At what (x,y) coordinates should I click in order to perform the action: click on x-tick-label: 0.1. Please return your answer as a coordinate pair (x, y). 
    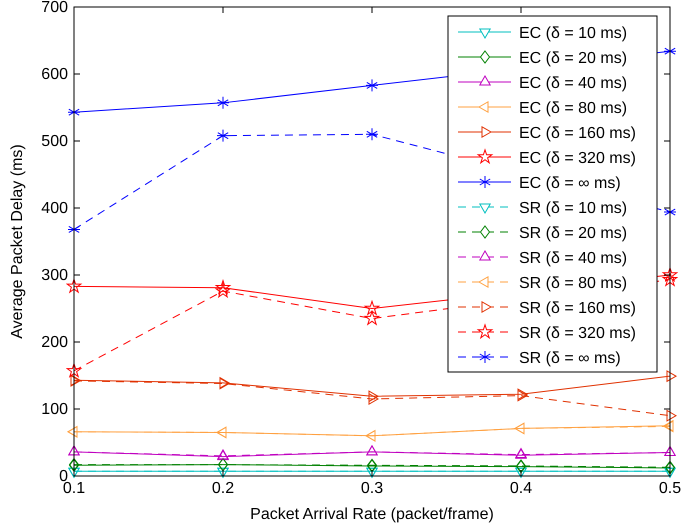
    Looking at the image, I should click on (74, 488).